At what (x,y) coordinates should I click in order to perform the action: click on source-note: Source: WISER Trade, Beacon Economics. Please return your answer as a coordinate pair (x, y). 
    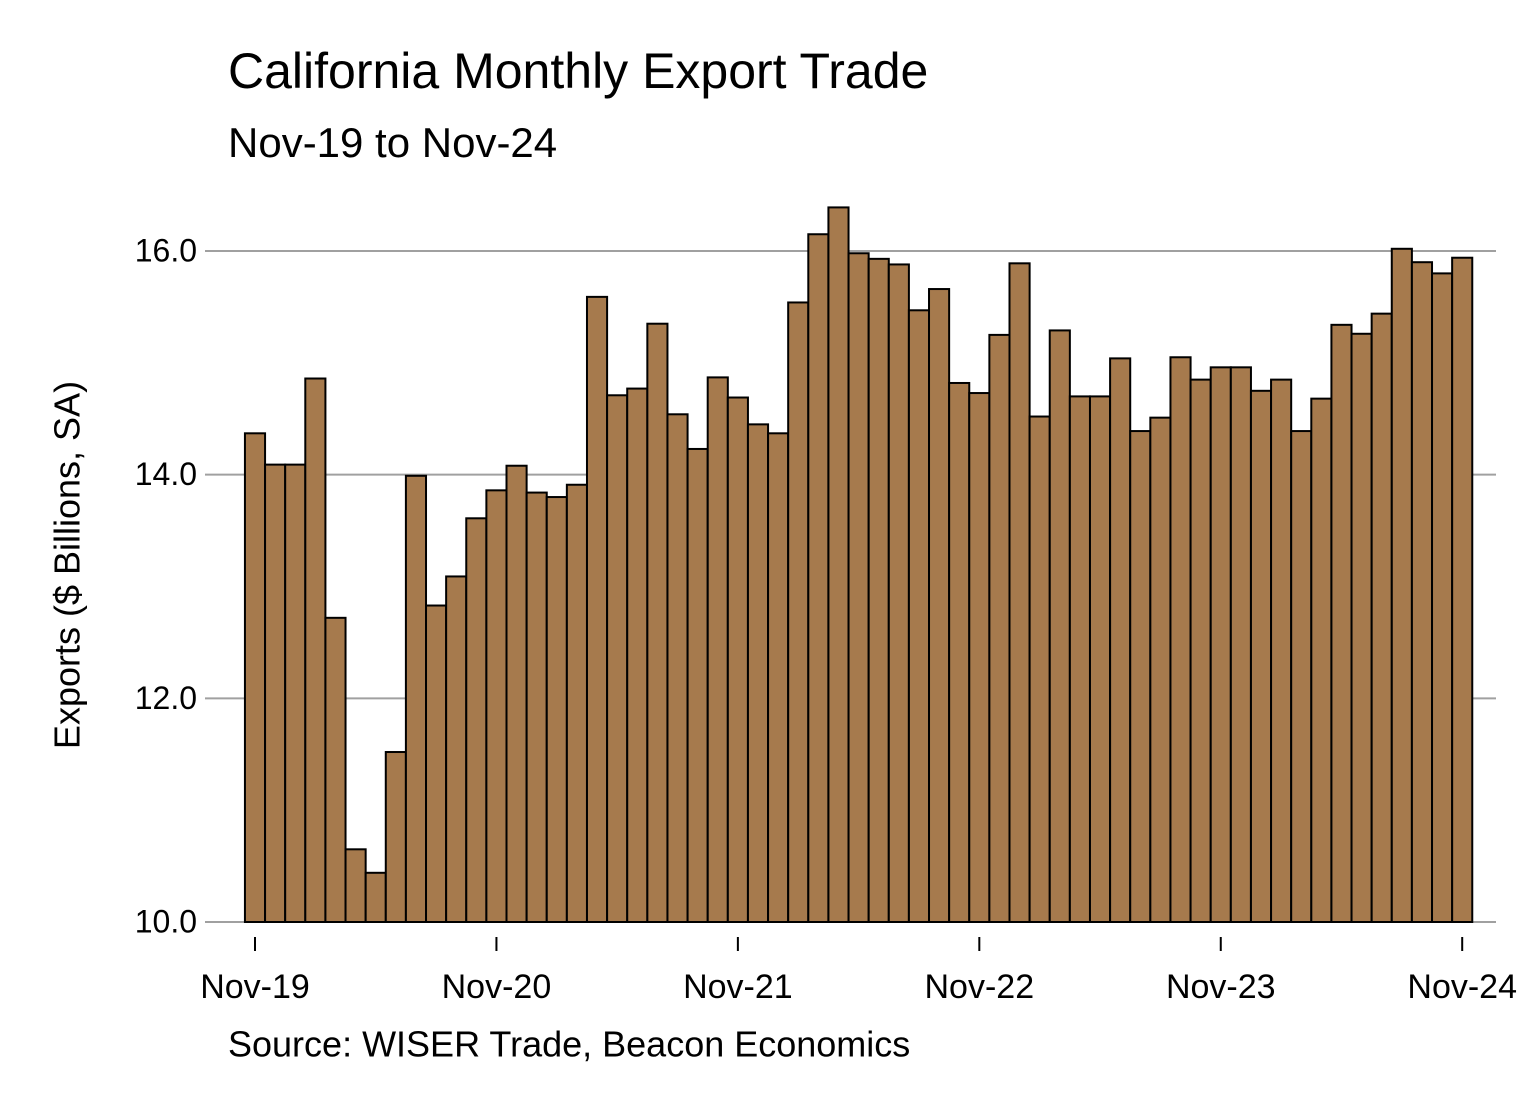
    Looking at the image, I should click on (569, 1044).